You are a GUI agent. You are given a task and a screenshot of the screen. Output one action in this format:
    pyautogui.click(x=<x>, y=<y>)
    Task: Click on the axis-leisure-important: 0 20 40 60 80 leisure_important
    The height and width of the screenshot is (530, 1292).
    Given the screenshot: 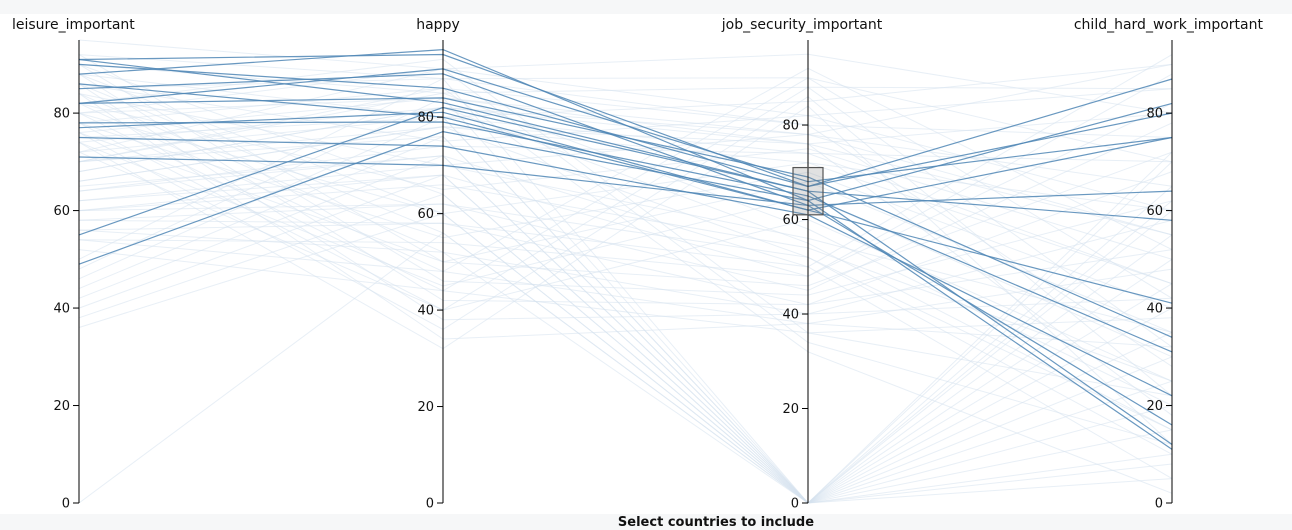 What is the action you would take?
    pyautogui.click(x=73, y=264)
    